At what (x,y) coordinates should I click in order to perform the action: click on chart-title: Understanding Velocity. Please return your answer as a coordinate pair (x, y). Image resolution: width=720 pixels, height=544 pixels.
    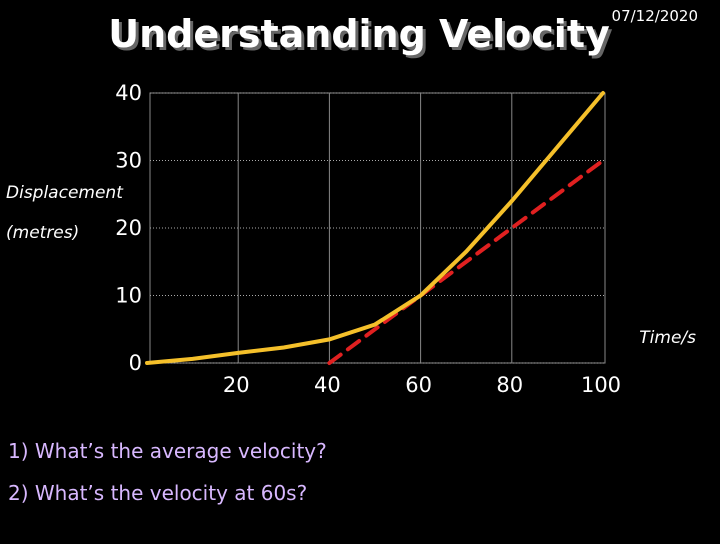
    Looking at the image, I should click on (359, 34).